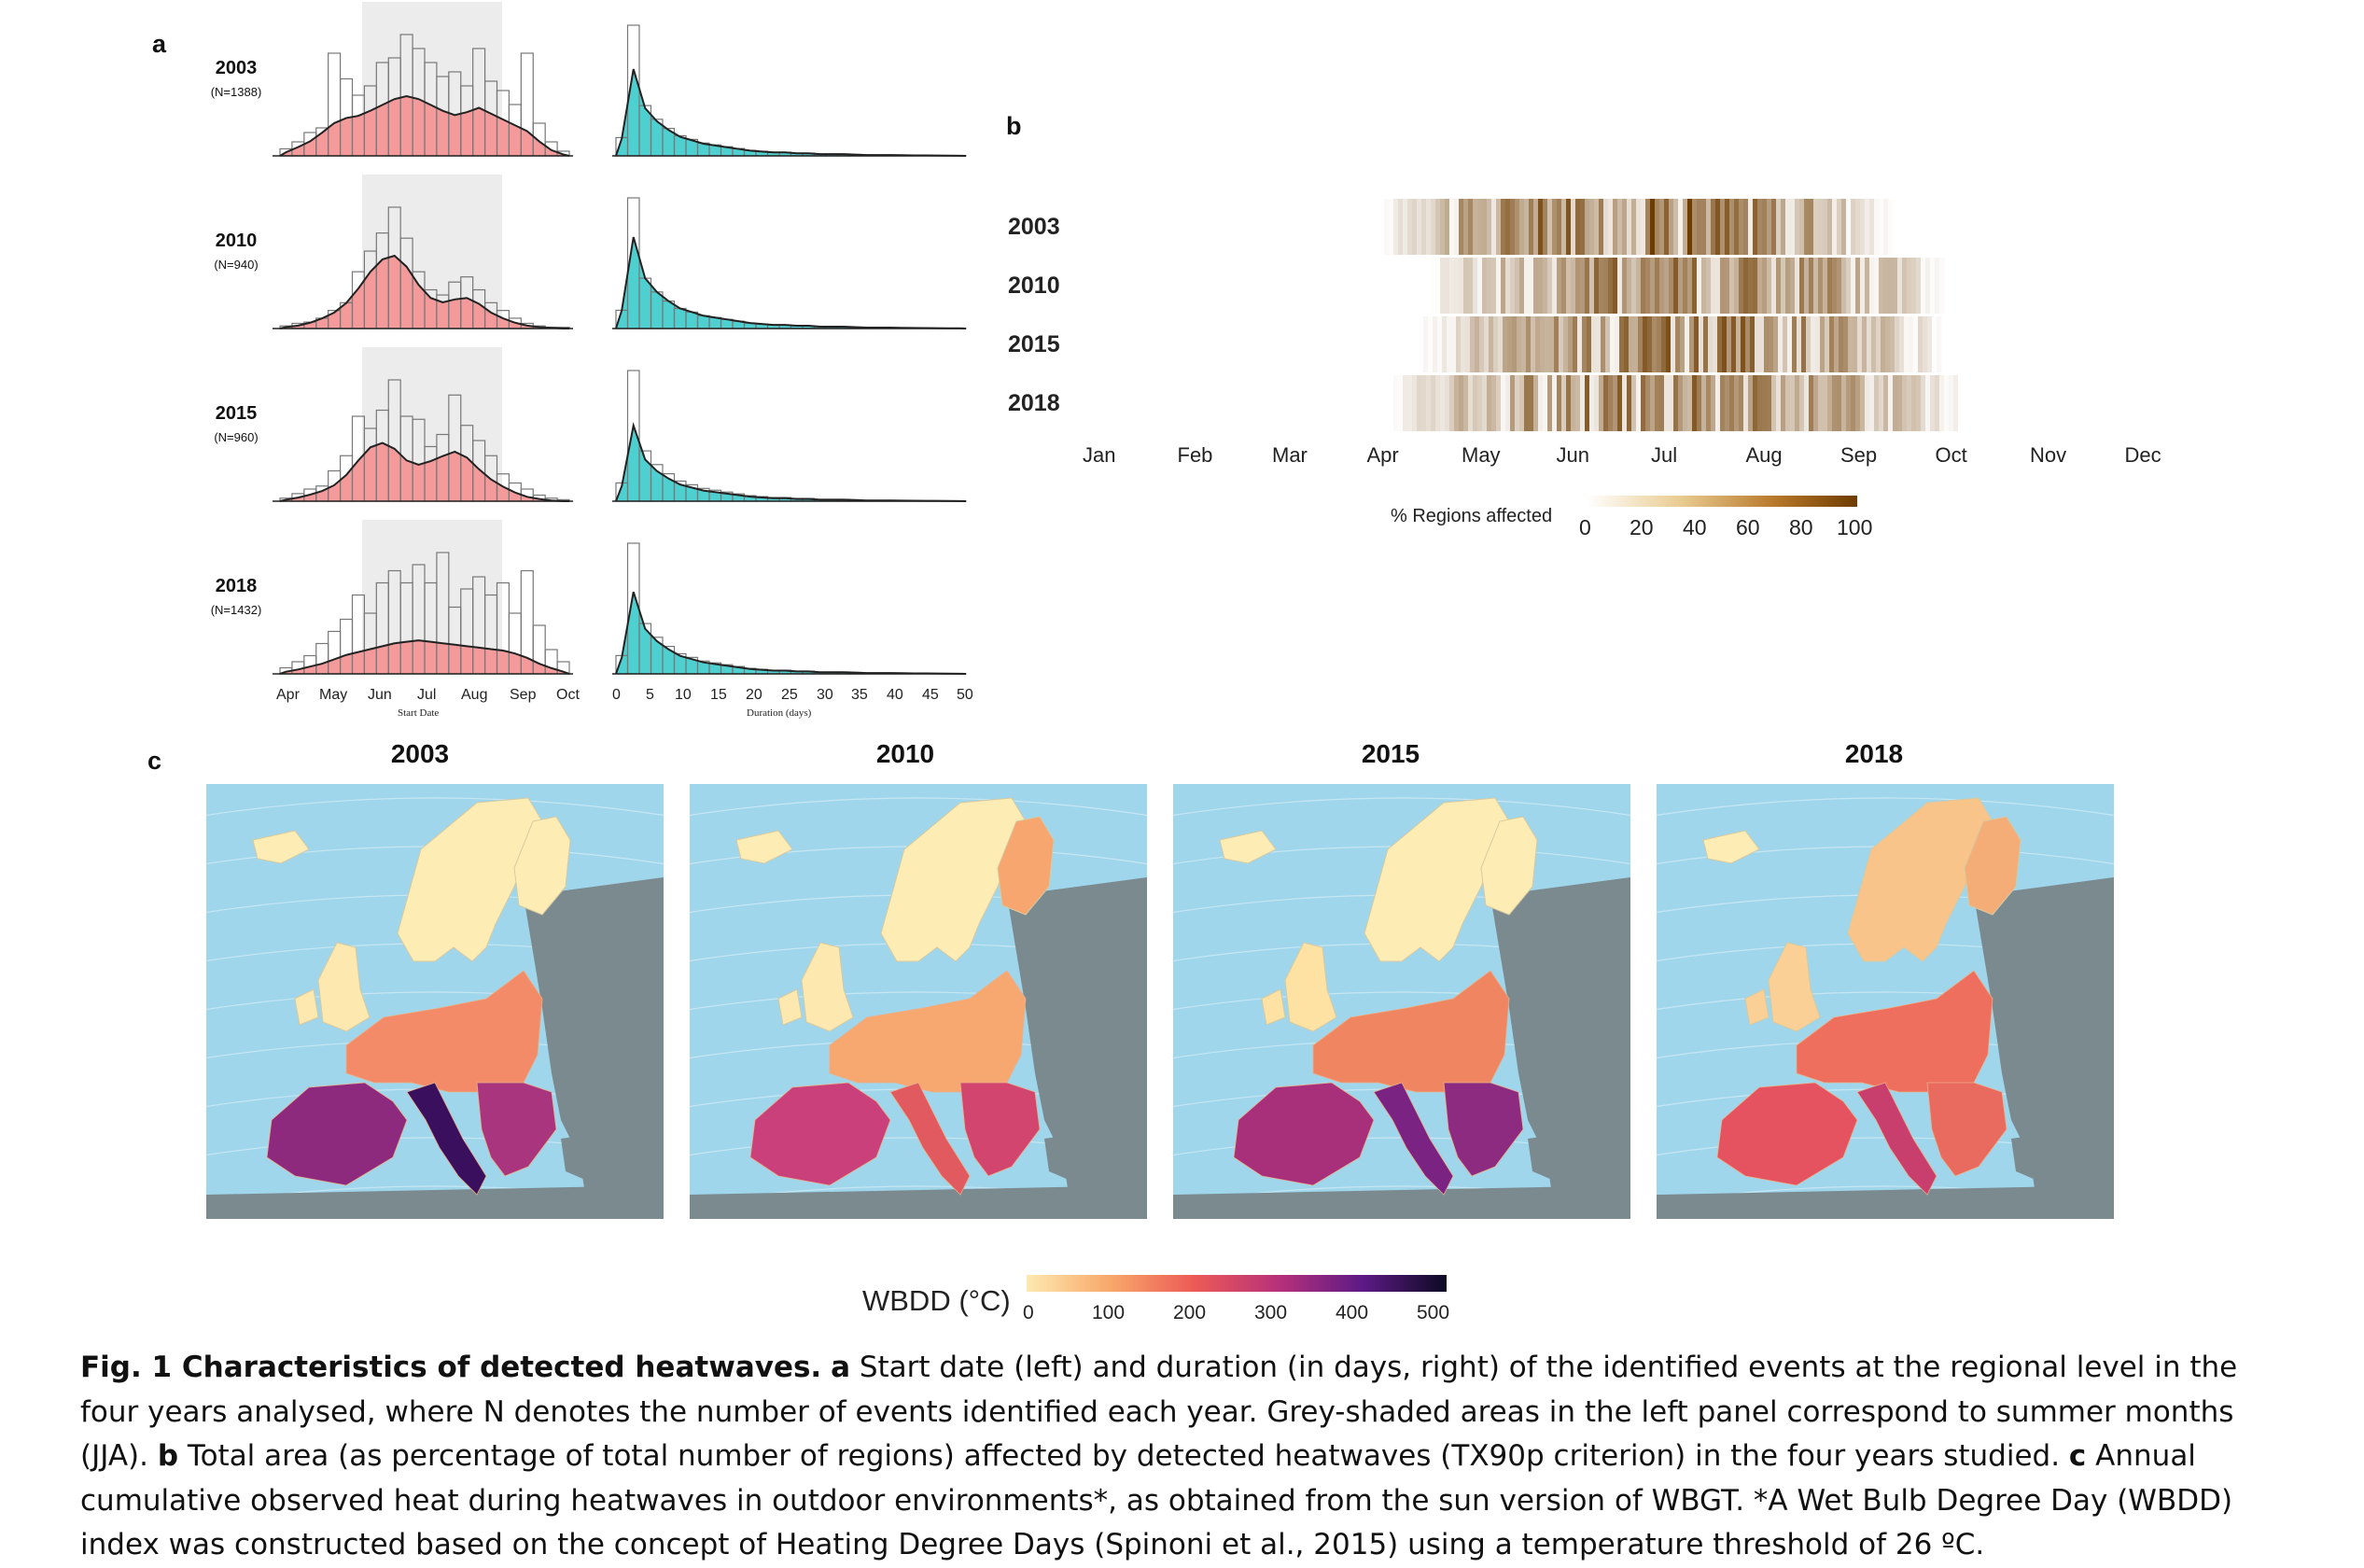 This screenshot has width=2364, height=1568. What do you see at coordinates (1189, 1313) in the screenshot?
I see `wbdd-tick: 200` at bounding box center [1189, 1313].